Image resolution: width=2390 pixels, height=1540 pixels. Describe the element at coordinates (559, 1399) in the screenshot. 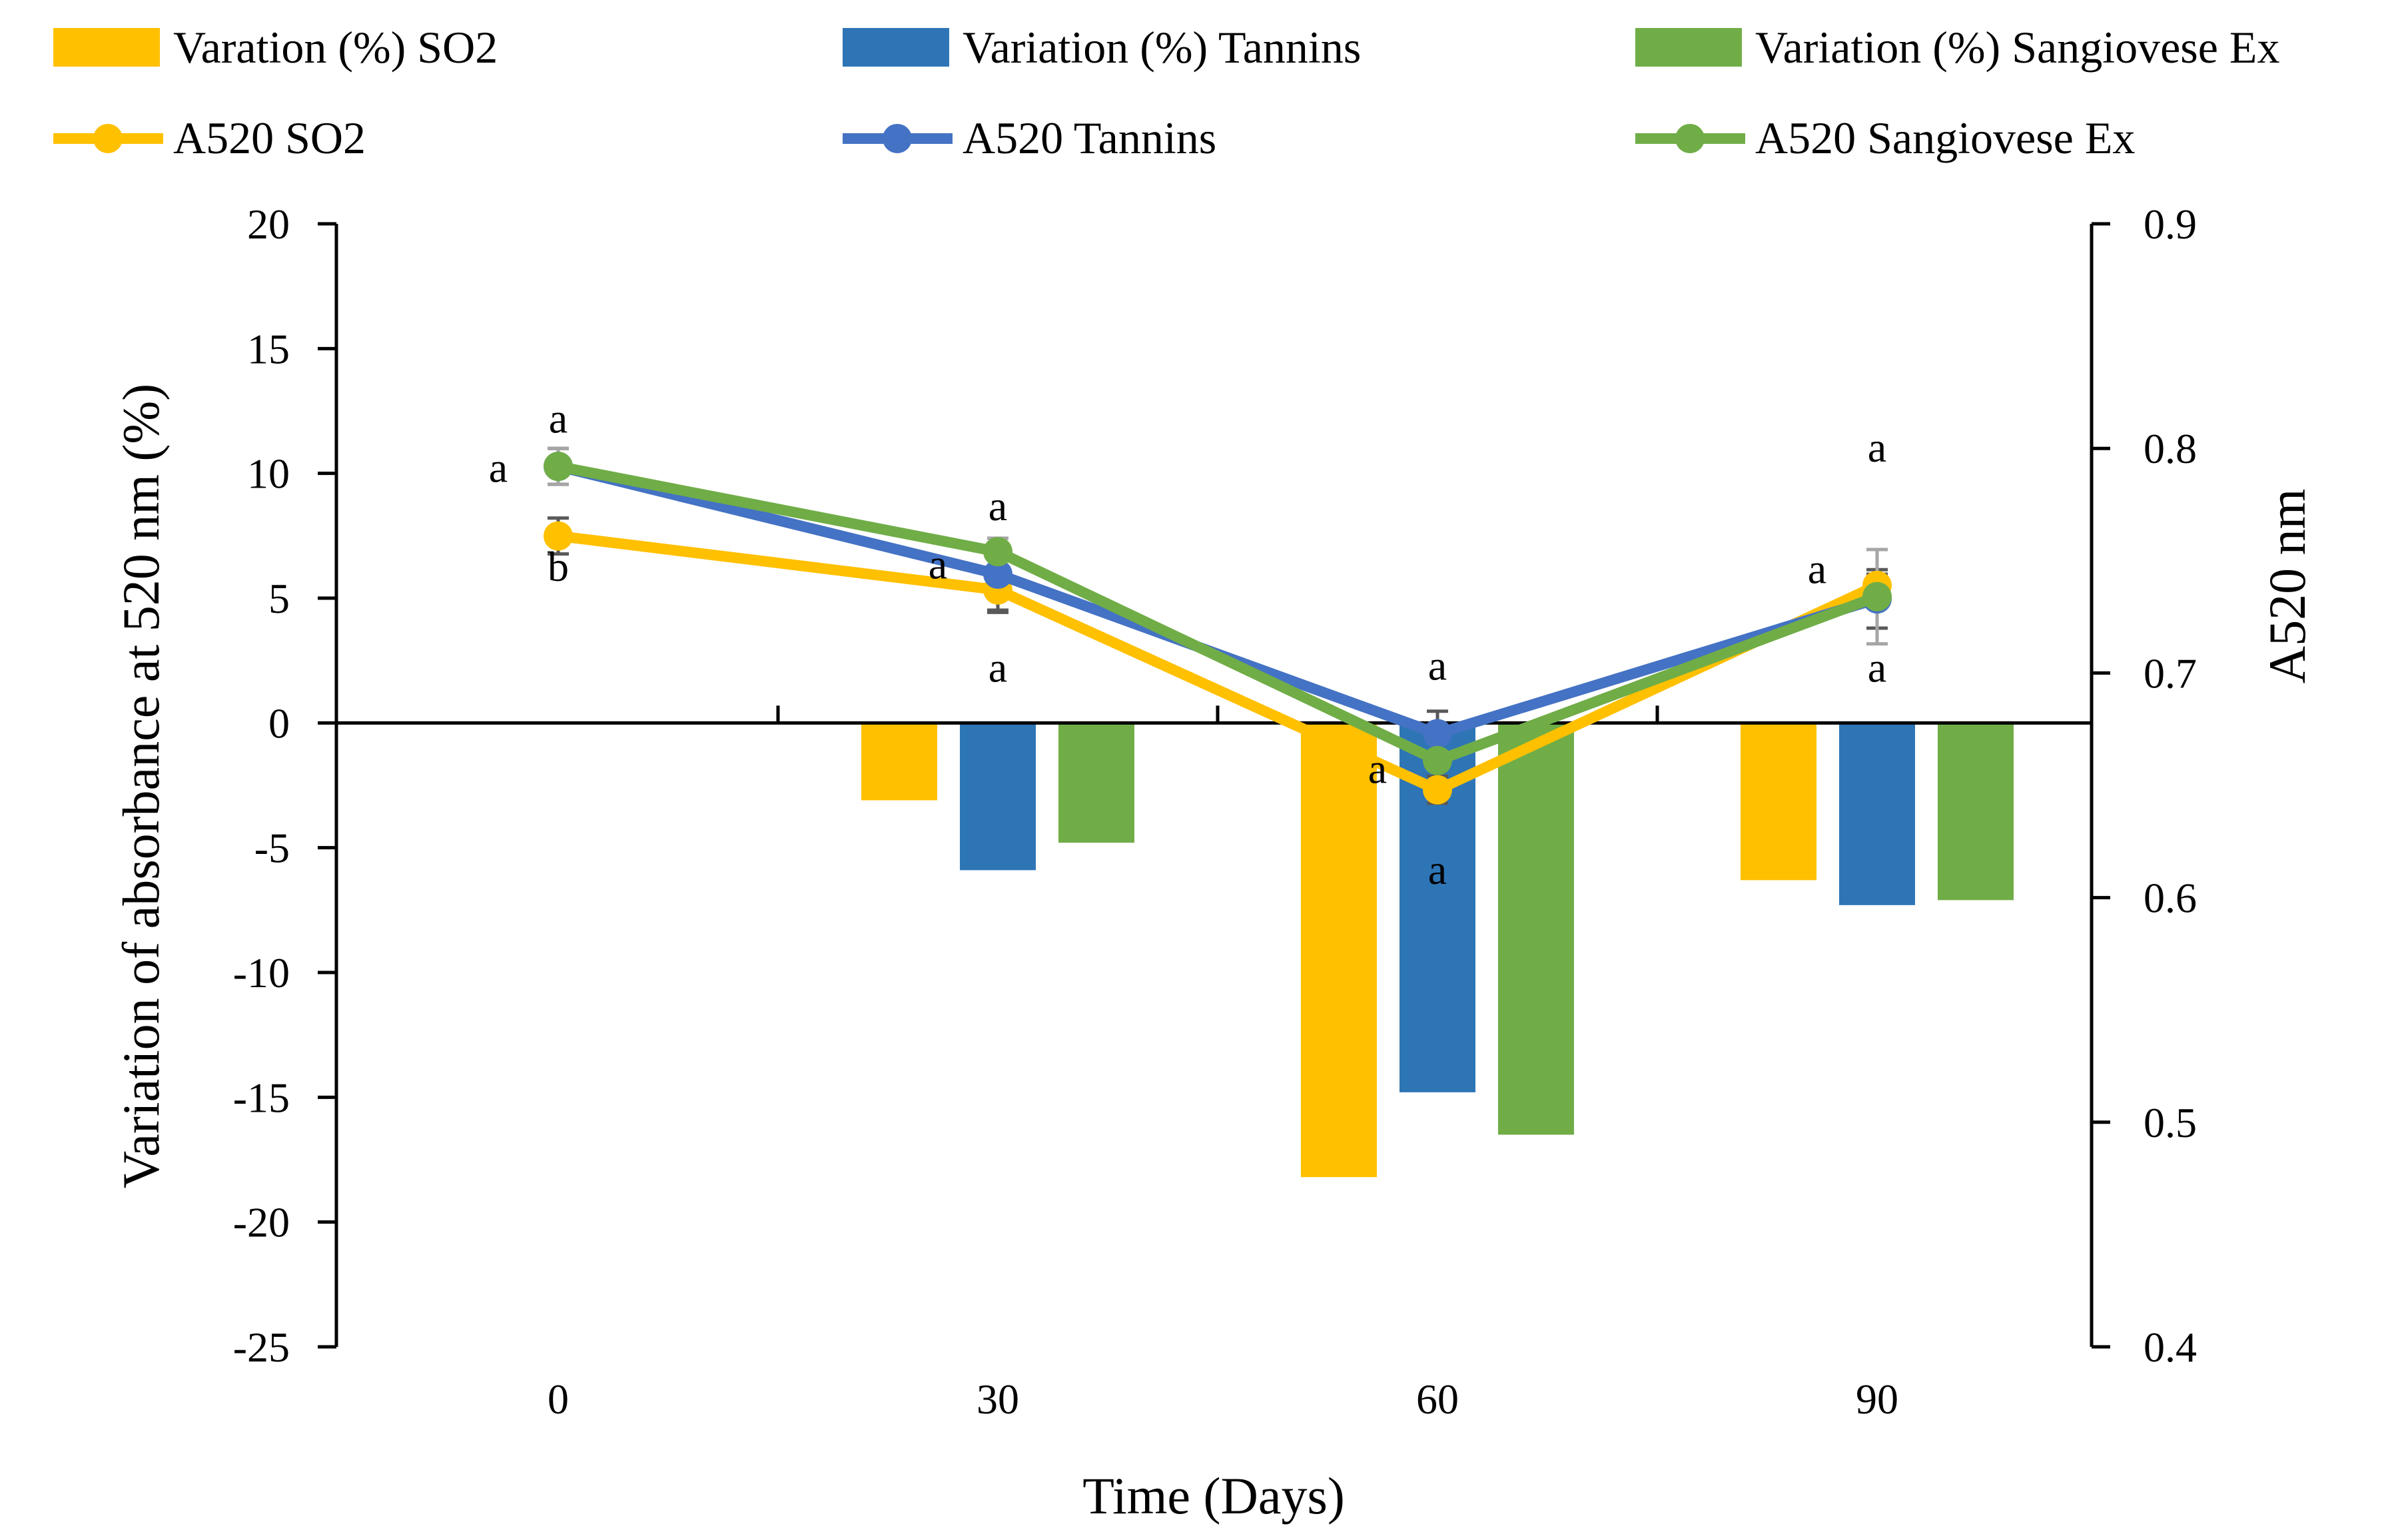

I see `x-tick-label: 0` at that location.